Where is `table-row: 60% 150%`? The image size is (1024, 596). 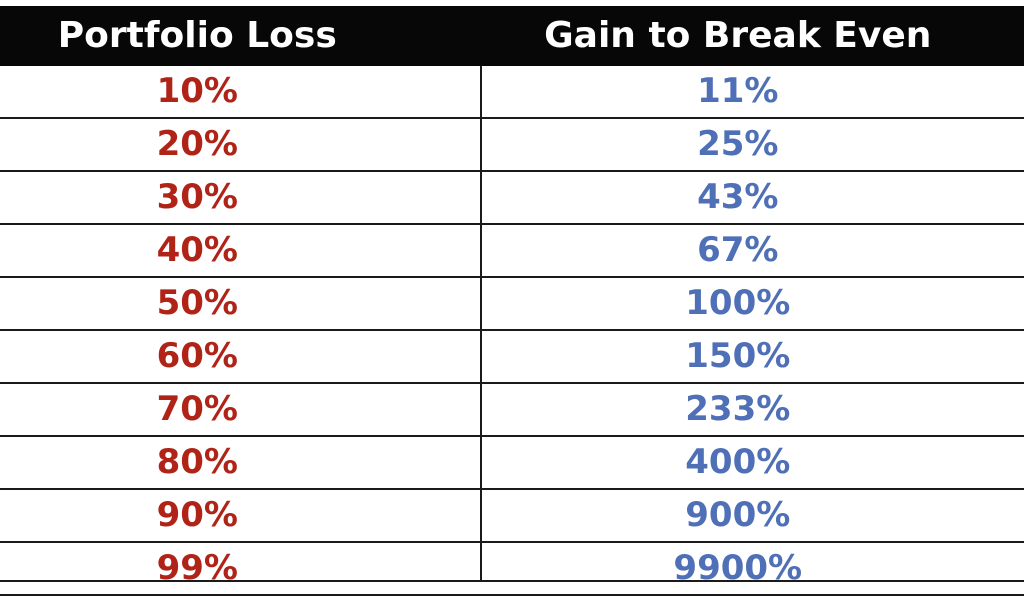 table-row: 60% 150% is located at coordinates (512, 357).